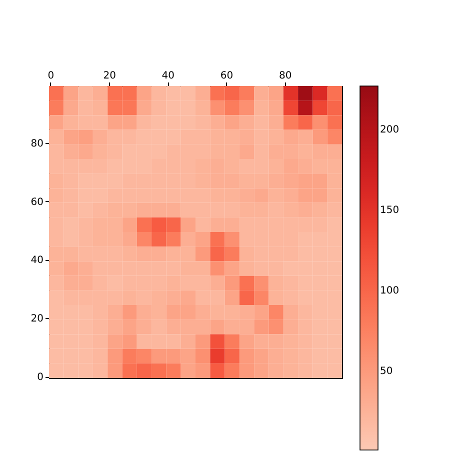 This screenshot has width=474, height=474. What do you see at coordinates (37, 202) in the screenshot?
I see `y-tick-label: 60` at bounding box center [37, 202].